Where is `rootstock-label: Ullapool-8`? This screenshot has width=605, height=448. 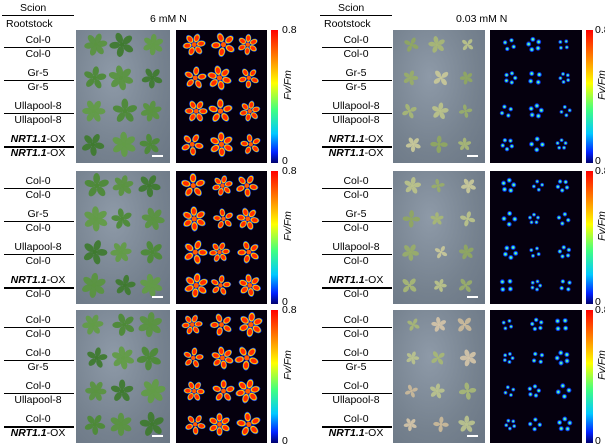
rootstock-label: Ullapool-8 is located at coordinates (38, 120).